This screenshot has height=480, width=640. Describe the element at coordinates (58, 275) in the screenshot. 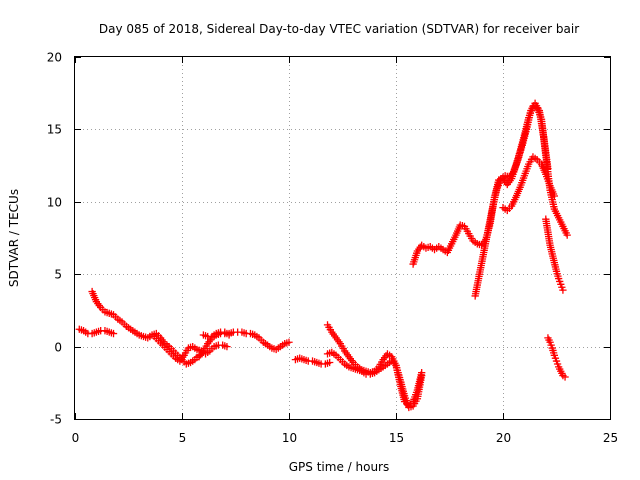

I see `y-tick-label: 5` at that location.